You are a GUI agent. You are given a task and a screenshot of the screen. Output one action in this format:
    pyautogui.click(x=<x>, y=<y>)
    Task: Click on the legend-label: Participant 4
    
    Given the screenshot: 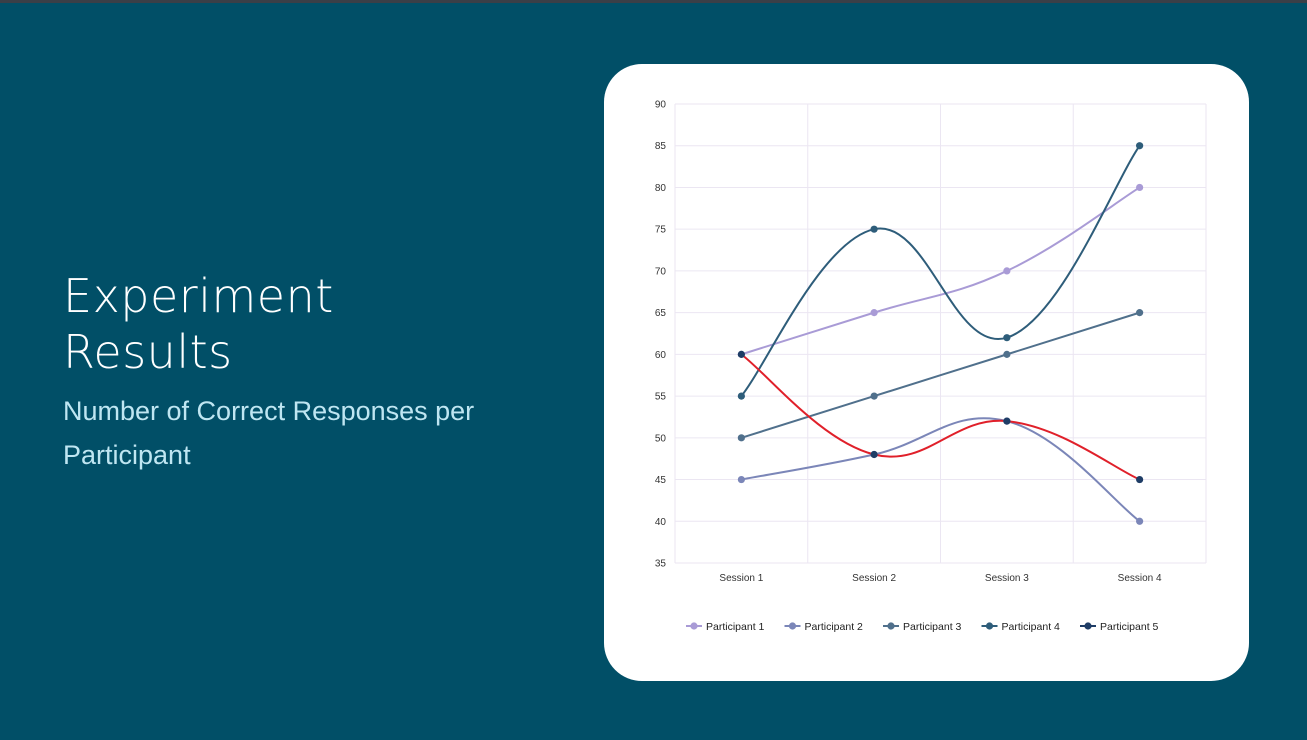 What is the action you would take?
    pyautogui.click(x=1031, y=627)
    